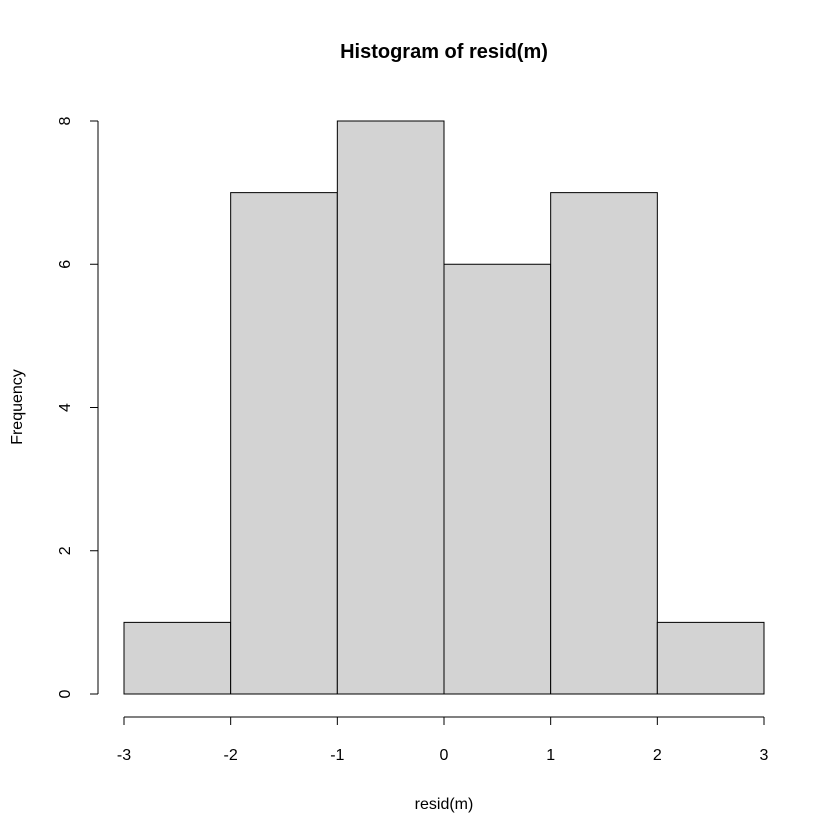  What do you see at coordinates (231, 755) in the screenshot?
I see `x-tick-label-1: -2` at bounding box center [231, 755].